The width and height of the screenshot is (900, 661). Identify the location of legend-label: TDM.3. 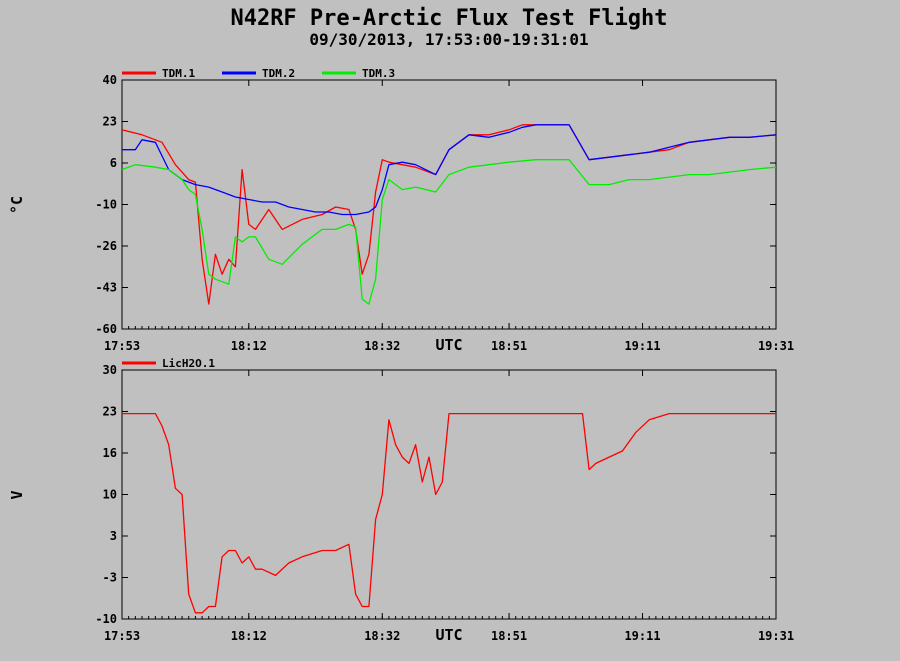
(378, 73).